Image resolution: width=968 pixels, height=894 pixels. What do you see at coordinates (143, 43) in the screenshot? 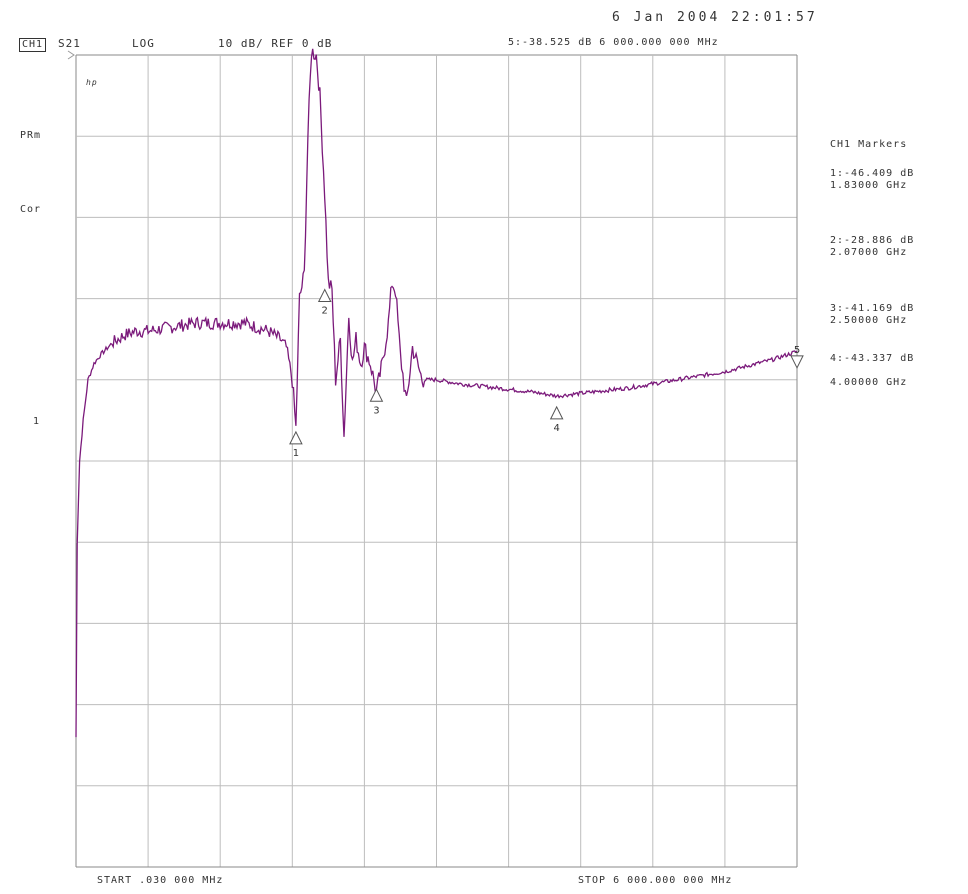
I see `format-label: LOG` at bounding box center [143, 43].